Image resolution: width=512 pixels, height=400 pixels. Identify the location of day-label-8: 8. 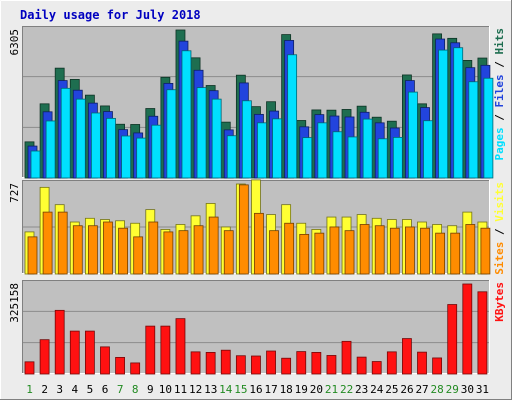
(135, 389).